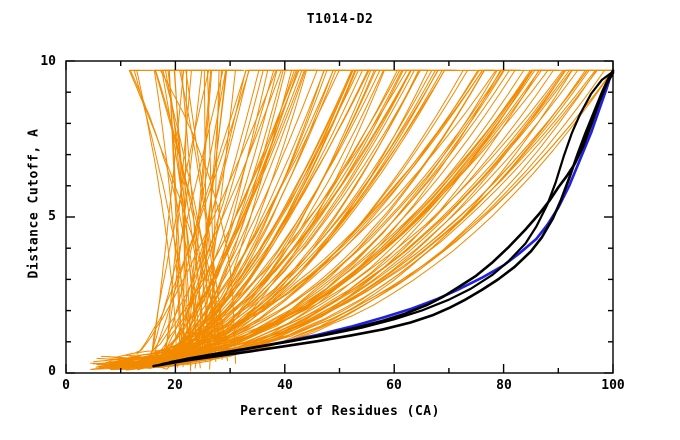 Image resolution: width=680 pixels, height=440 pixels. Describe the element at coordinates (613, 385) in the screenshot. I see `x-tick-label-100: 100` at that location.